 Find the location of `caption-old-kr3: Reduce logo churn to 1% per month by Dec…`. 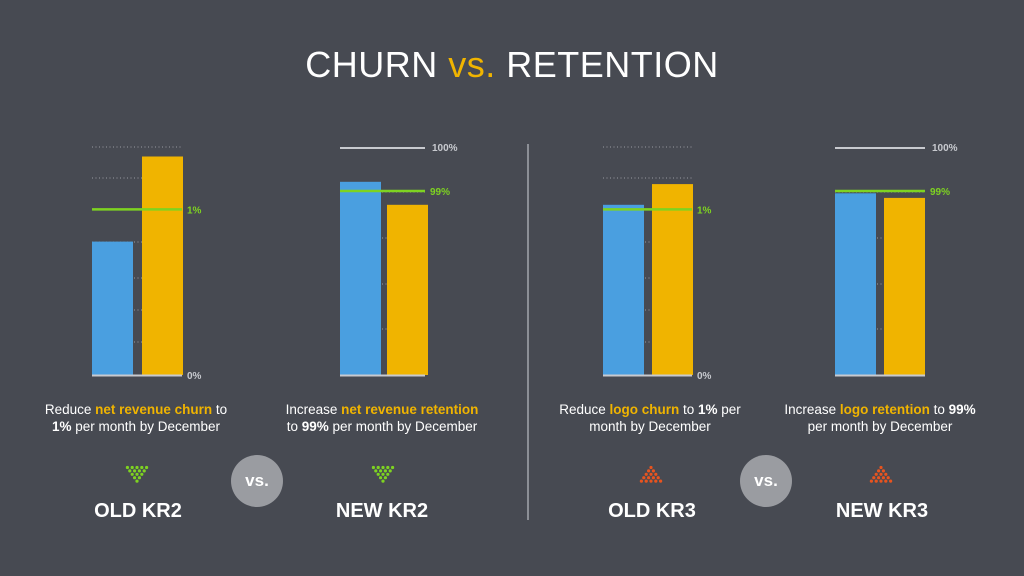

caption-old-kr3: Reduce logo churn to 1% per month by Dec… is located at coordinates (650, 418).